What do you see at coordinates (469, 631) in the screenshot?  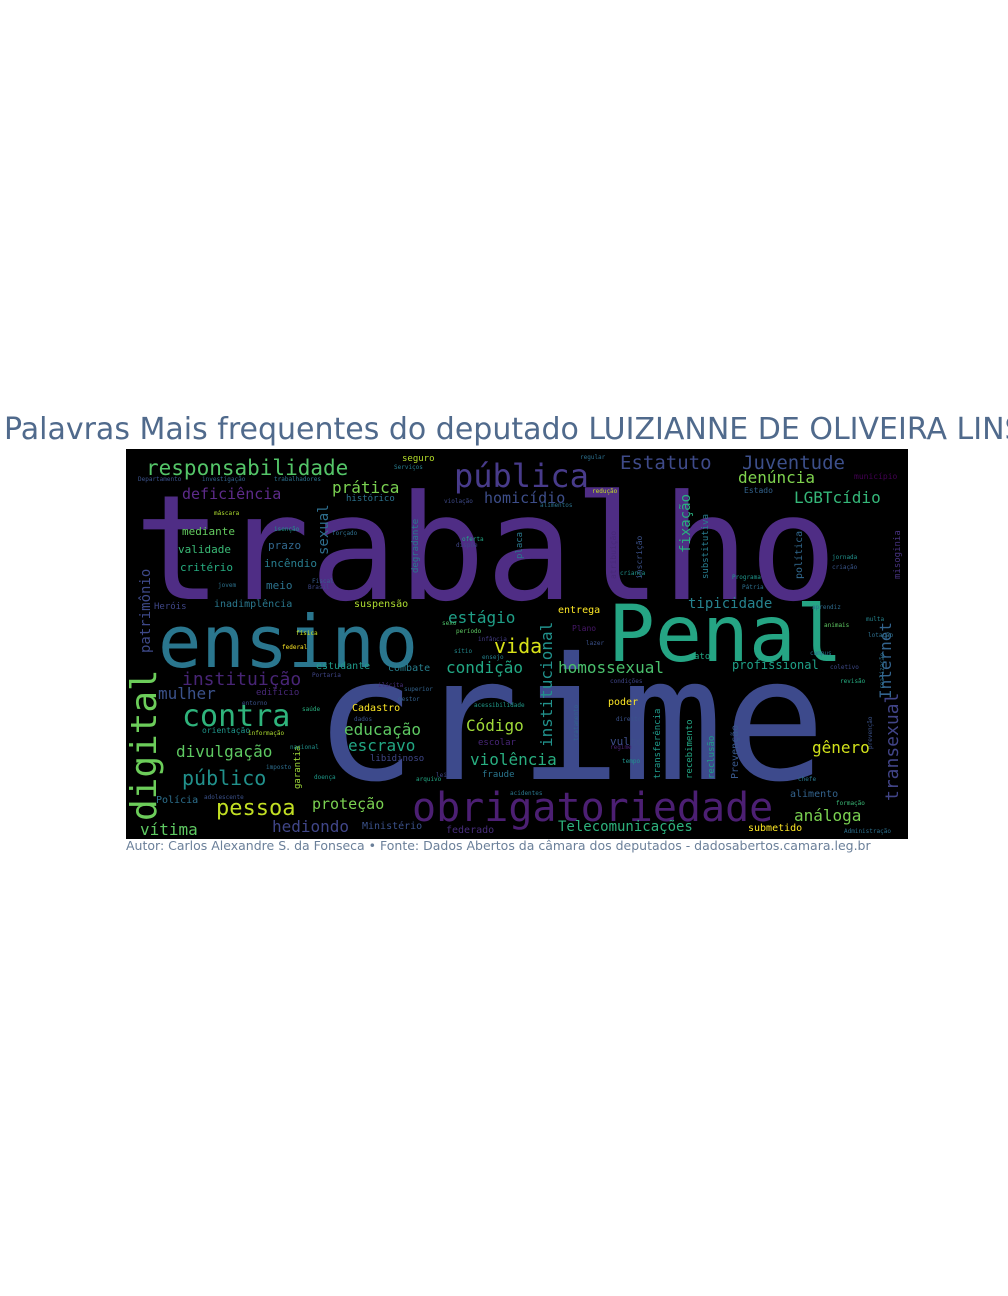 I see `word-periodo: período` at bounding box center [469, 631].